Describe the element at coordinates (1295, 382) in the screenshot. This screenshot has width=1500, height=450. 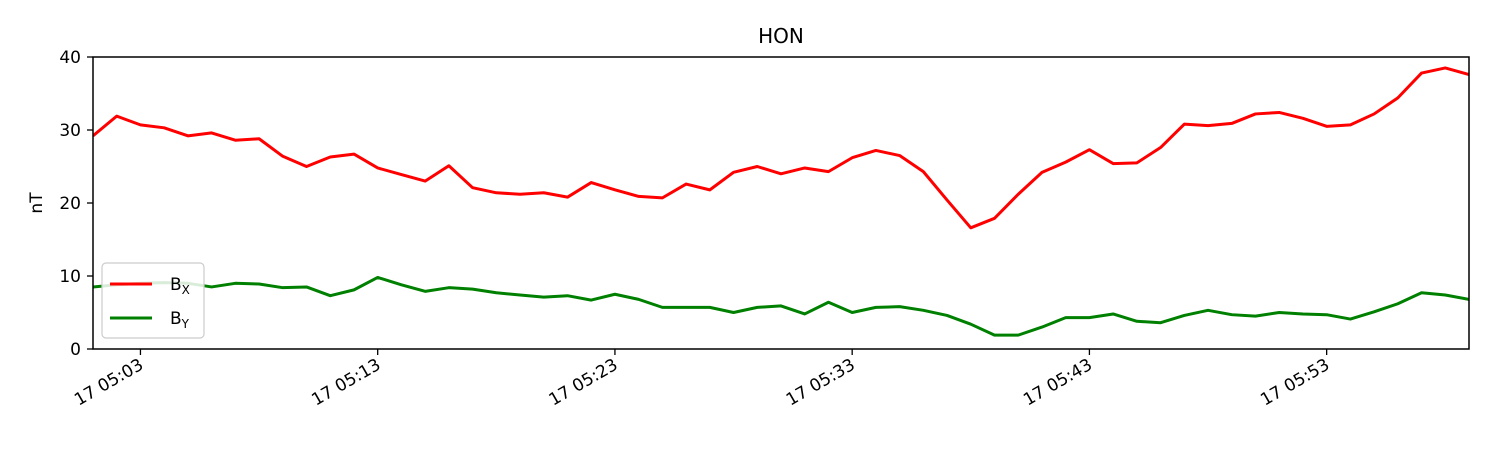
I see `x-tick-label: 17 05:53` at that location.